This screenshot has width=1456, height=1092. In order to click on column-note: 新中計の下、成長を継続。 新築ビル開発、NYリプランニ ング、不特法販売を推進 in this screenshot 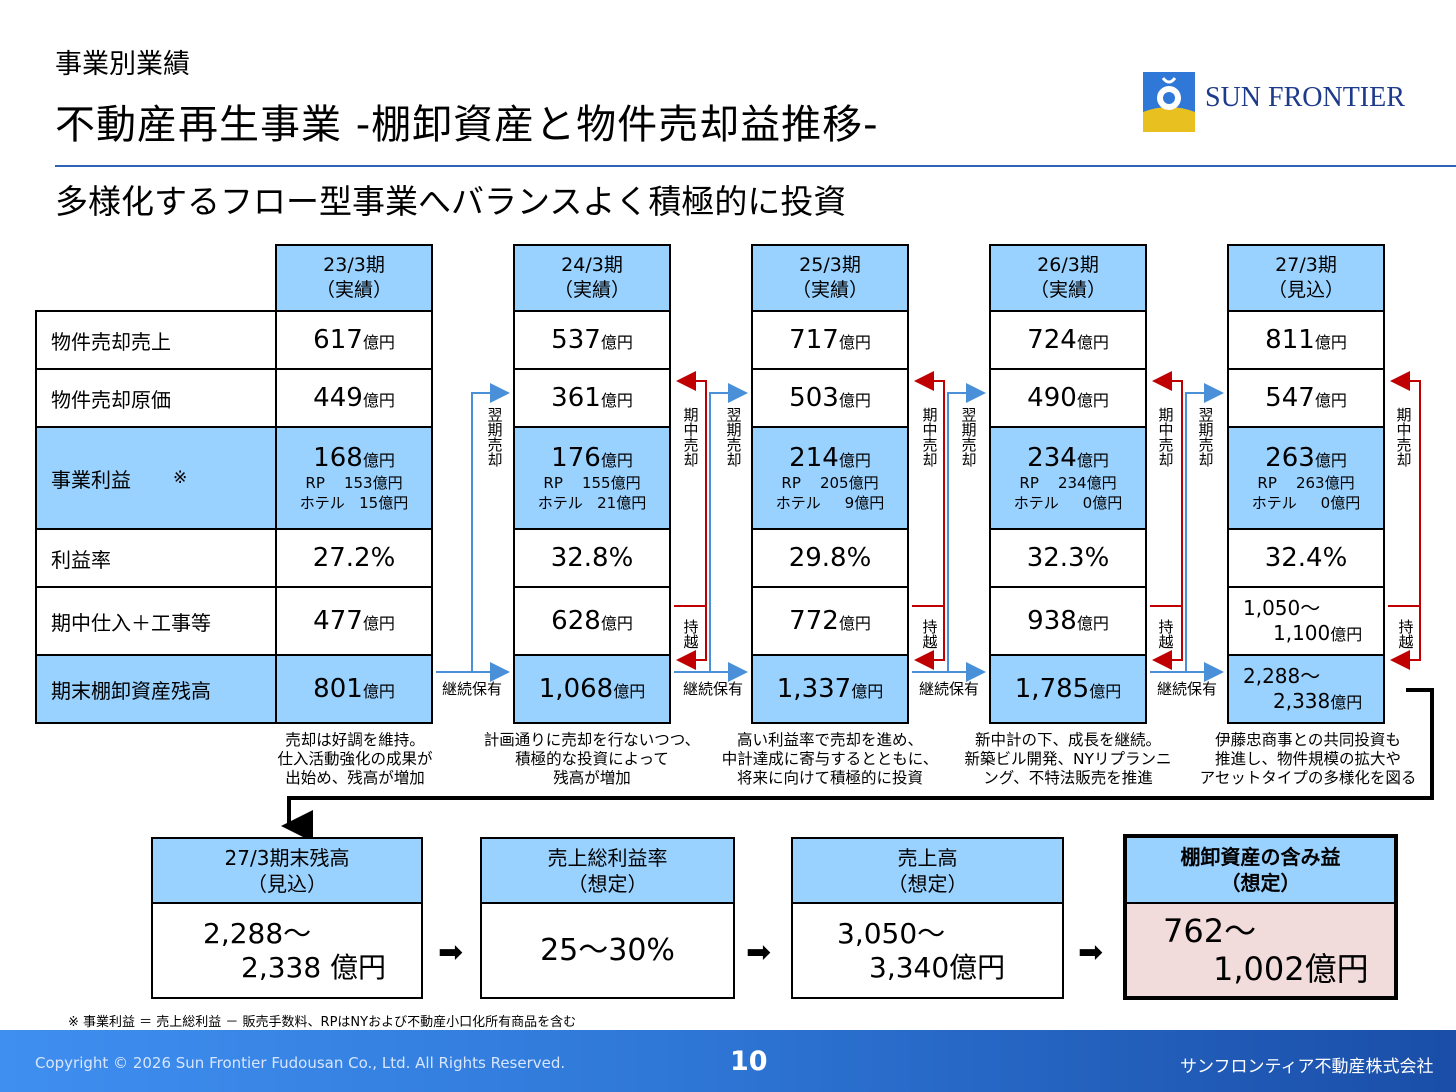, I will do `click(1068, 759)`.